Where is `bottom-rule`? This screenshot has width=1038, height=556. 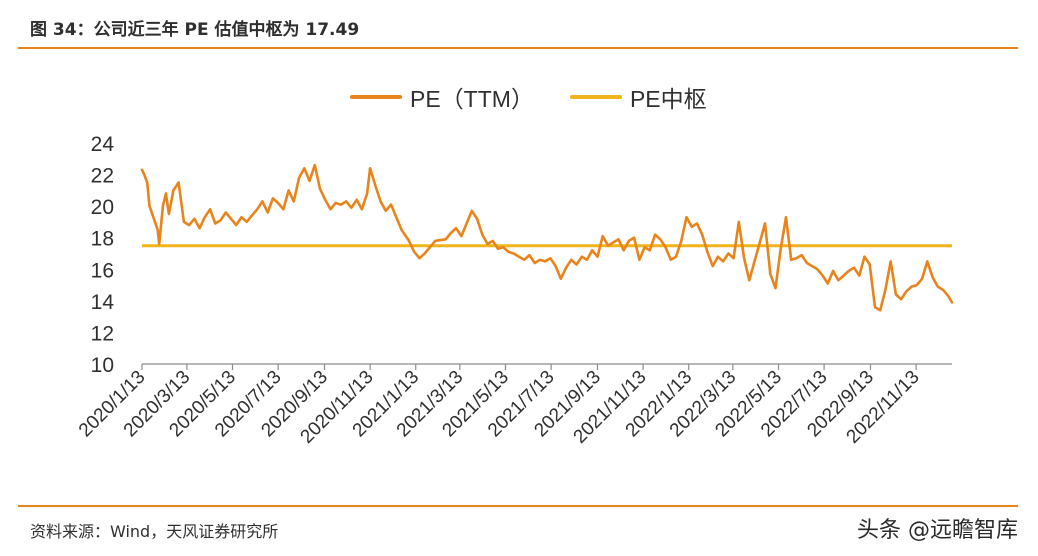
bottom-rule is located at coordinates (518, 506).